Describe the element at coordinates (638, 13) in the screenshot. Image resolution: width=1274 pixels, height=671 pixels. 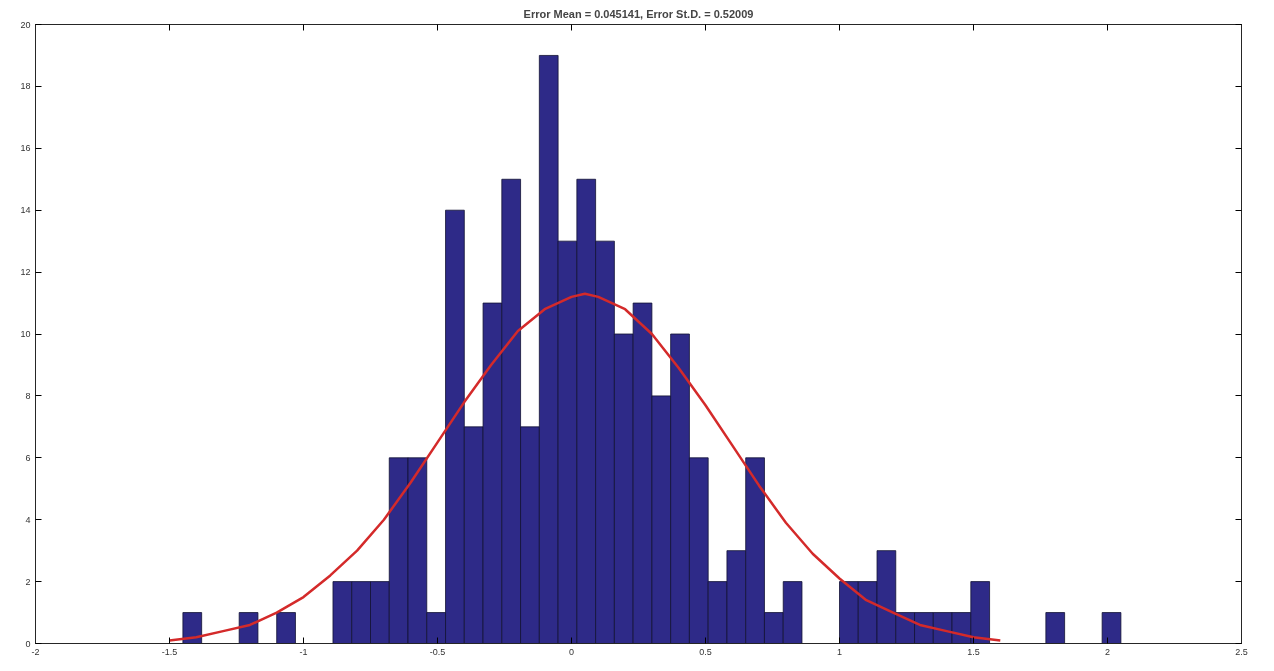
I see `chart-title: Error Mean = 0.045141, Error St.D. = 0.52009` at that location.